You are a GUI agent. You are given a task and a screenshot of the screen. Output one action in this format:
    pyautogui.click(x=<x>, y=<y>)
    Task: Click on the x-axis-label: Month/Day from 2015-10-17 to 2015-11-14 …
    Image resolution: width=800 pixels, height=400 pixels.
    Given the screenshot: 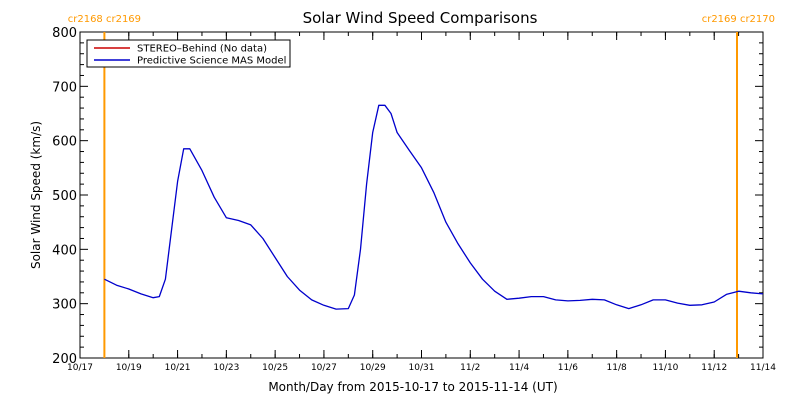 What is the action you would take?
    pyautogui.click(x=412, y=387)
    